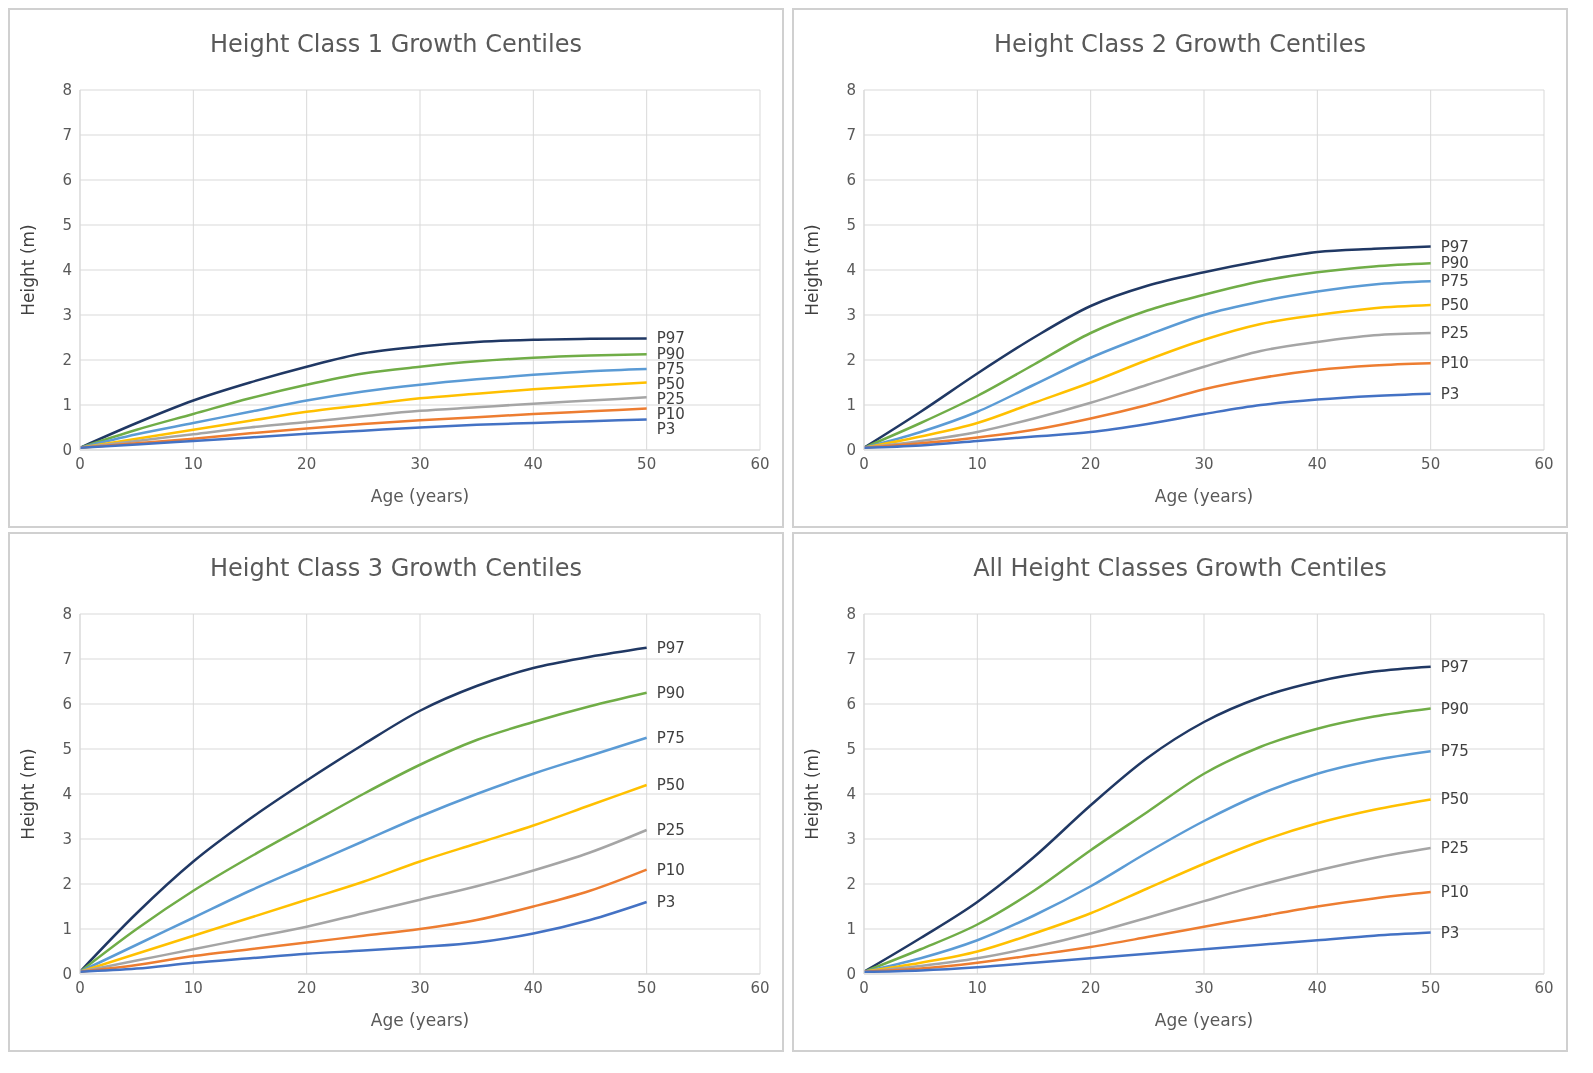 Image resolution: width=1593 pixels, height=1073 pixels. What do you see at coordinates (396, 569) in the screenshot?
I see `chart-title: Height Class 3 Growth Centiles` at bounding box center [396, 569].